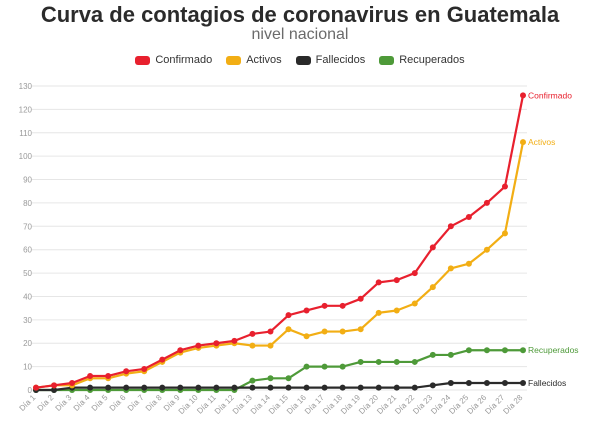  Describe the element at coordinates (27, 180) in the screenshot. I see `y-tick-label: 90` at that location.